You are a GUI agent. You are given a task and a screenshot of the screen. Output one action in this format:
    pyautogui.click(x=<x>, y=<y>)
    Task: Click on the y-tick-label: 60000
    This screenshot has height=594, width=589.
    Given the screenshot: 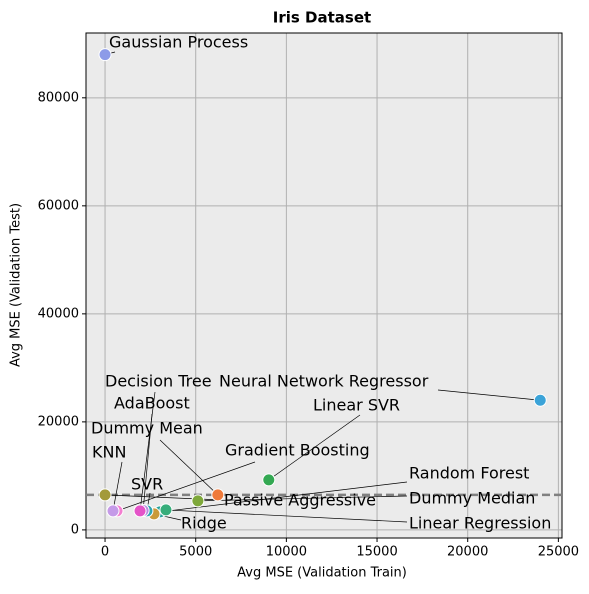 What is the action you would take?
    pyautogui.click(x=58, y=205)
    